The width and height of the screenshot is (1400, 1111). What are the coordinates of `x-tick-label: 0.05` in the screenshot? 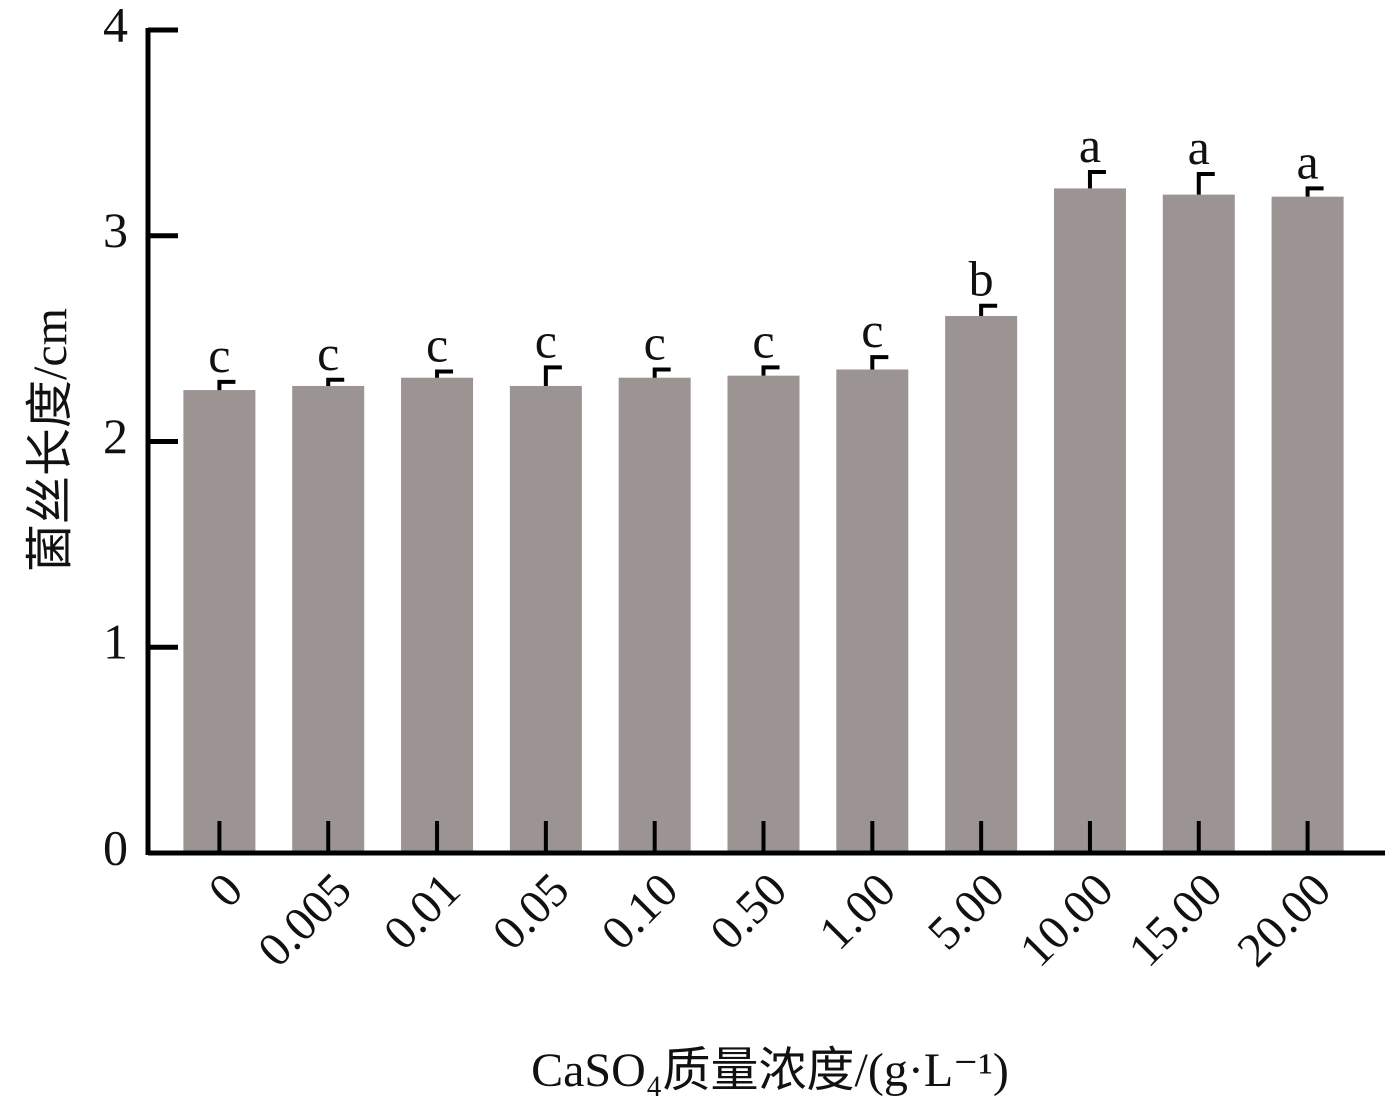 It's located at (531, 911).